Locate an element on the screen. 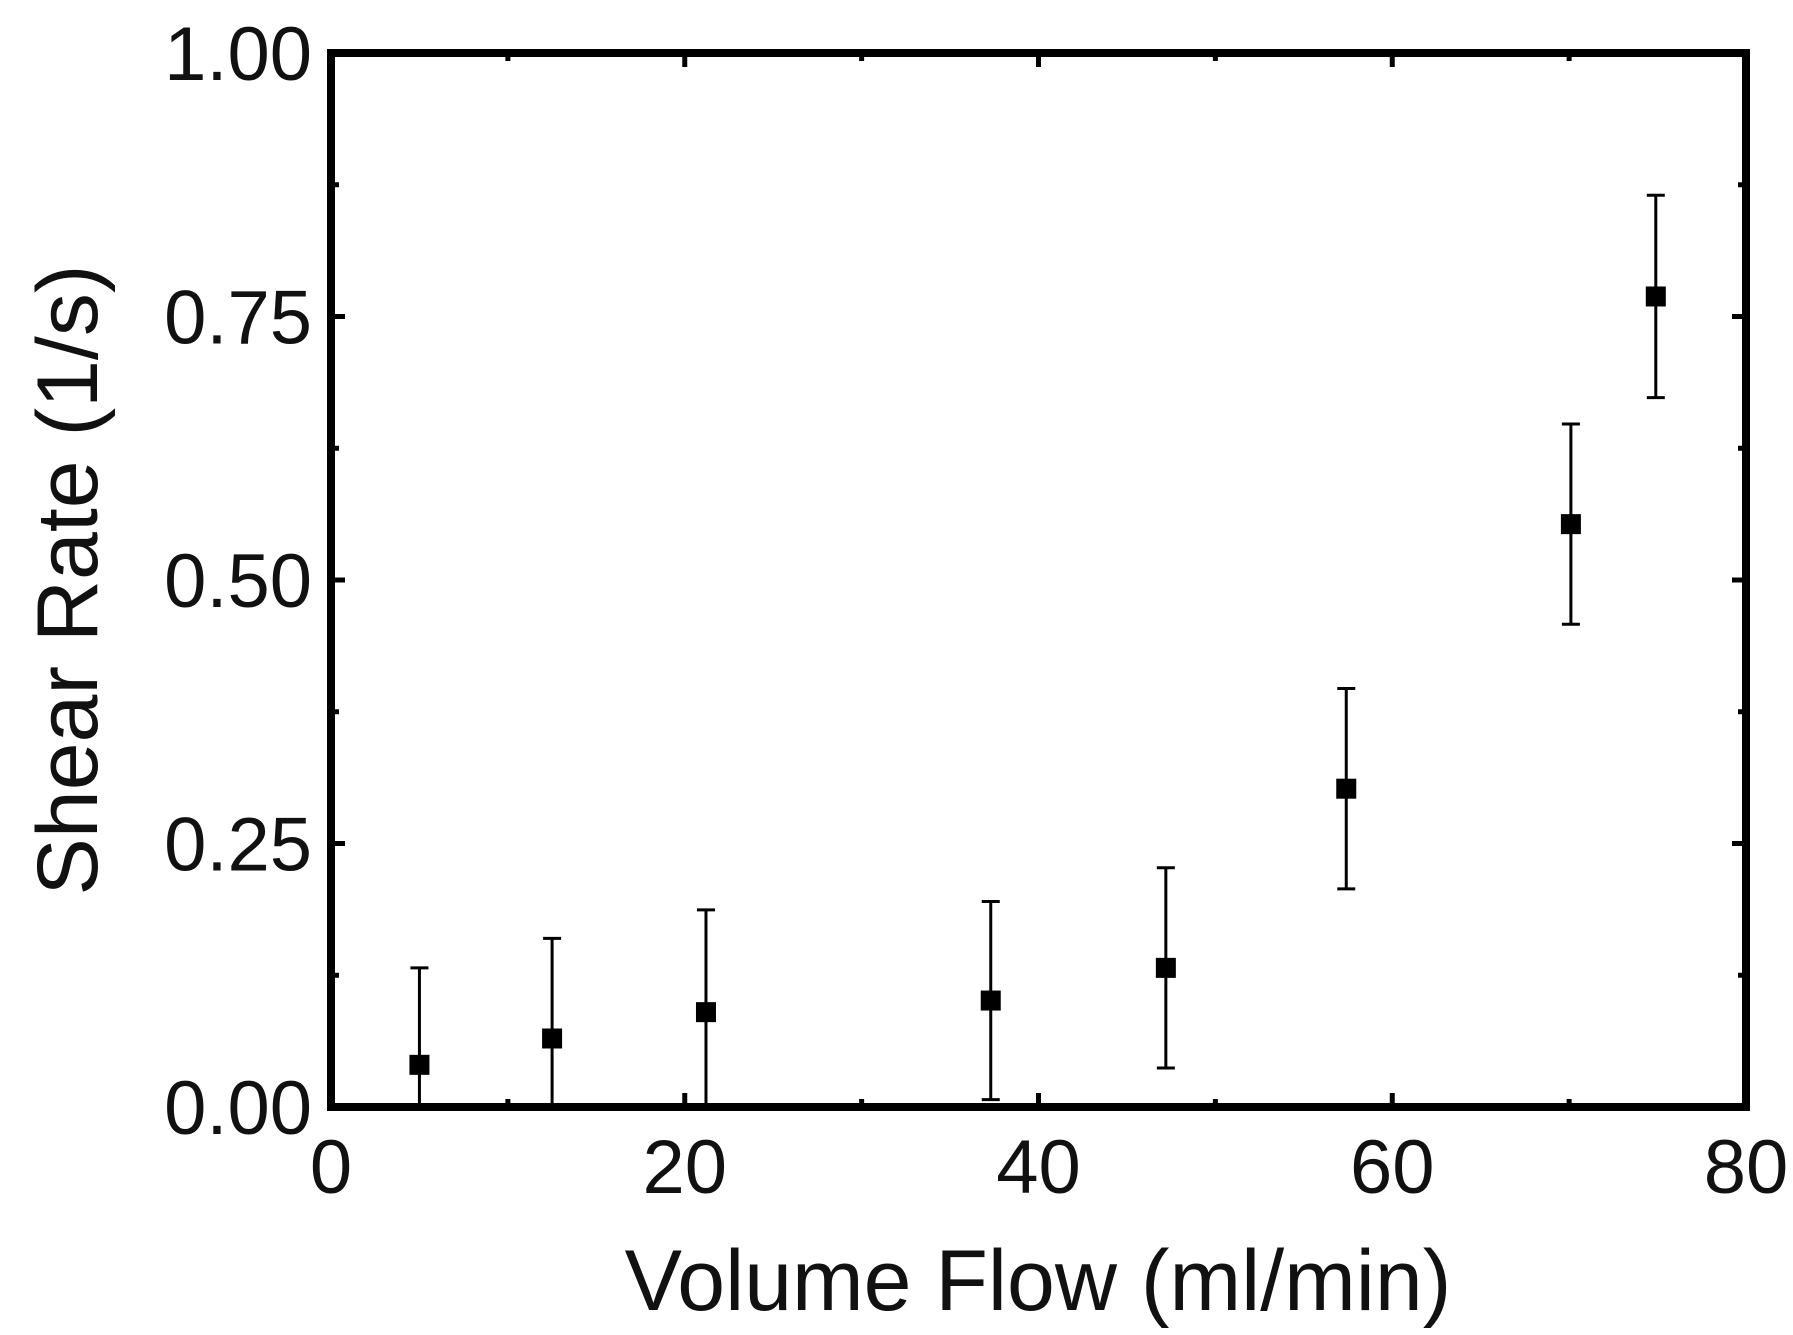  x-tick-label: 40 is located at coordinates (1038, 1167).